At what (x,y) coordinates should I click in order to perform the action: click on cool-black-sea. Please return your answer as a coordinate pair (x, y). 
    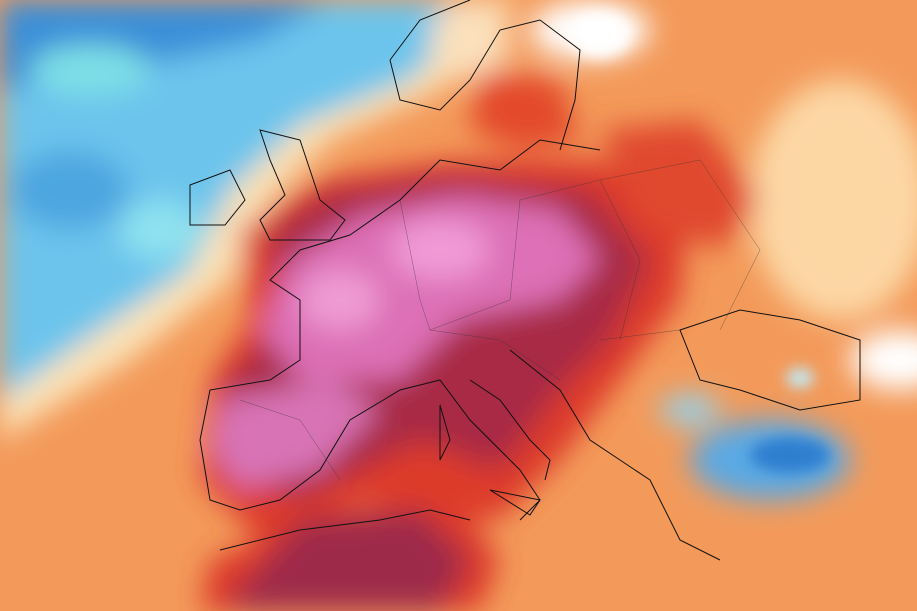
    Looking at the image, I should click on (800, 378).